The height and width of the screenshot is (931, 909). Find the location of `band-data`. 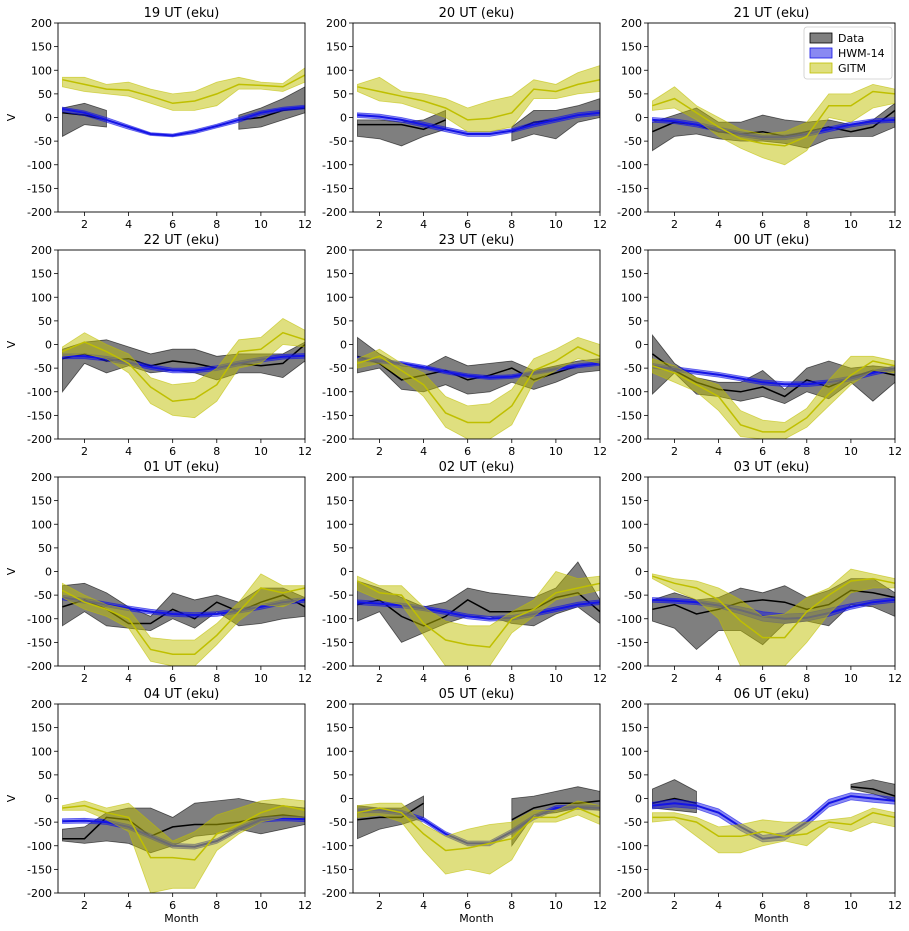

band-data is located at coordinates (773, 127).